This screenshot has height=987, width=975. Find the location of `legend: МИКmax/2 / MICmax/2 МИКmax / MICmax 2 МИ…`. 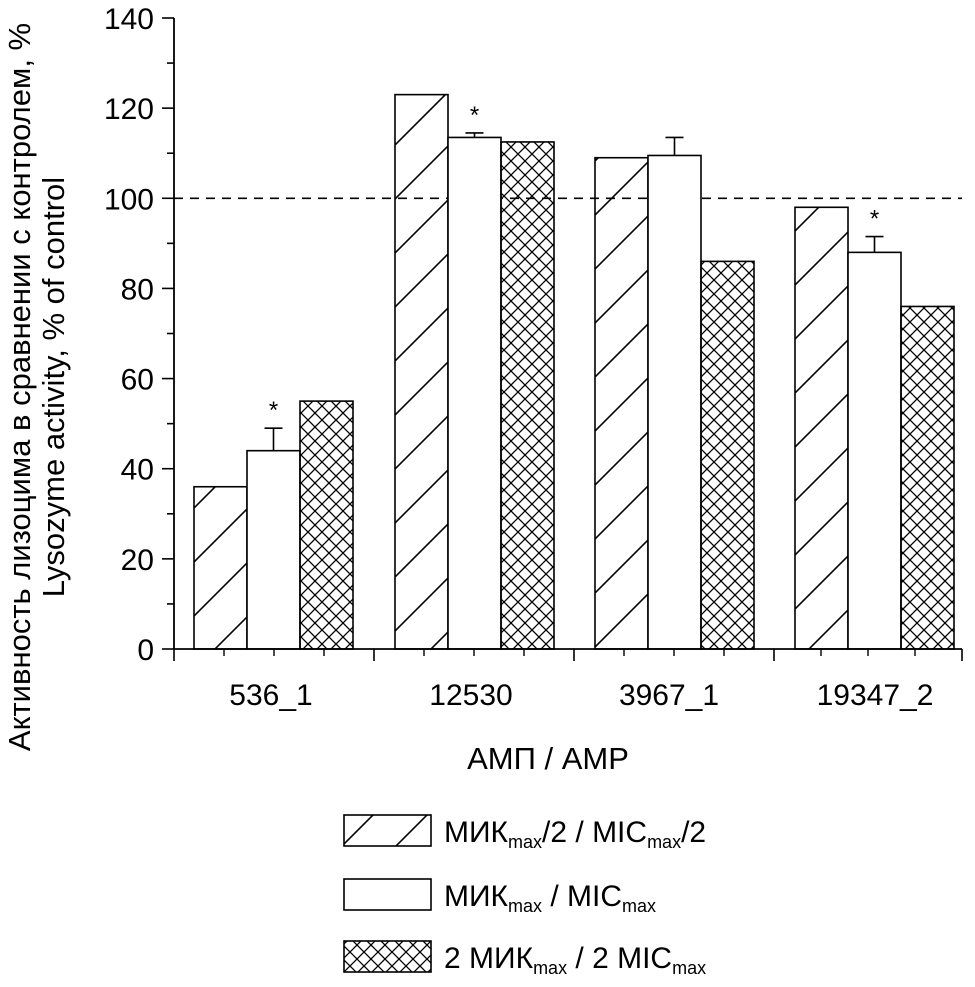

legend: МИКmax/2 / MICmax/2 МИКmax / MICmax 2 МИ… is located at coordinates (524, 896).